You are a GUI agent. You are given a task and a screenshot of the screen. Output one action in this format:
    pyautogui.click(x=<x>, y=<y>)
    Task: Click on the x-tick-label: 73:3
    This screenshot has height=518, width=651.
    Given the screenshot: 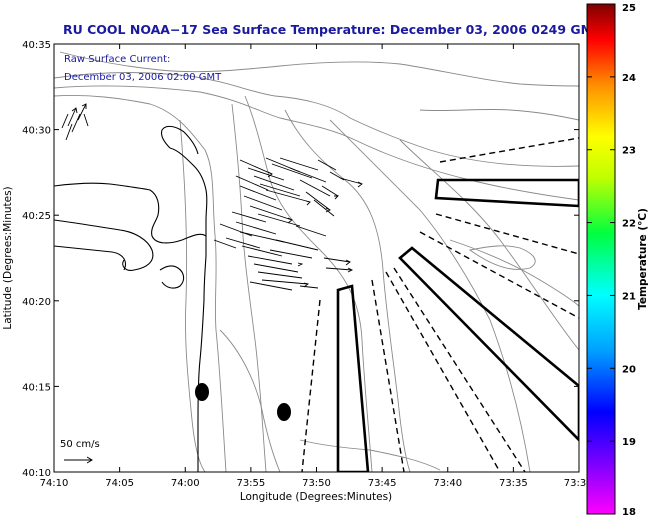 What is the action you would take?
    pyautogui.click(x=575, y=483)
    